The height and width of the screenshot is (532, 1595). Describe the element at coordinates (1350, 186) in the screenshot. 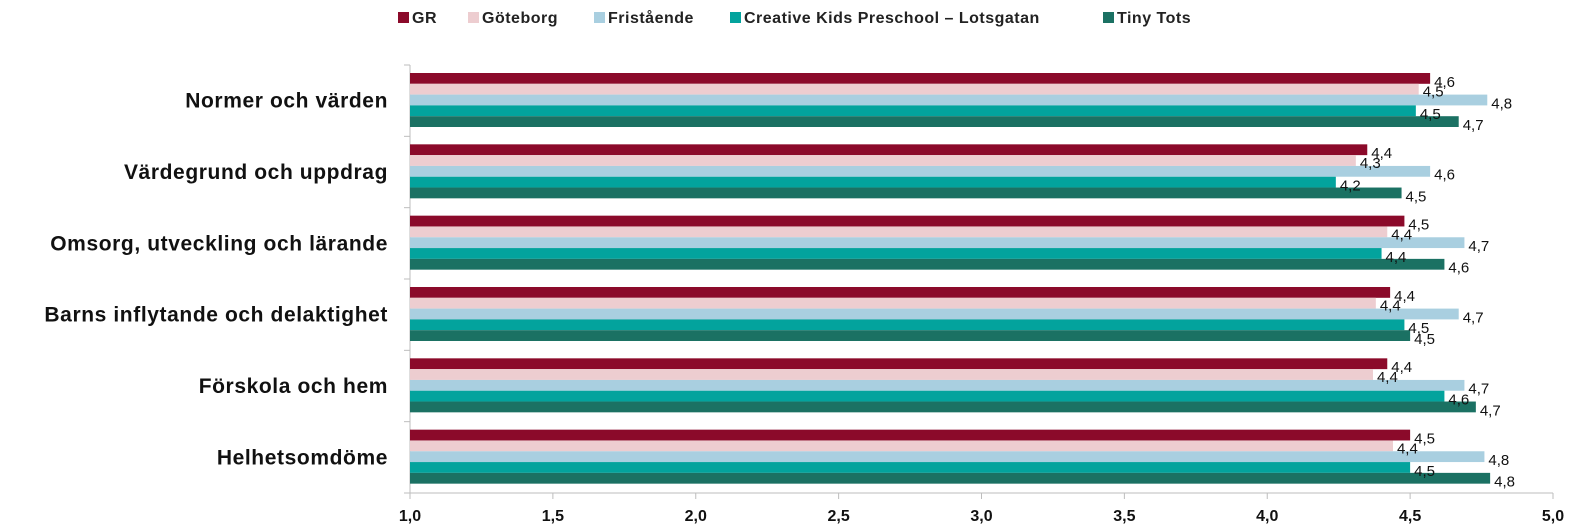

I see `data-label: 4,2` at that location.